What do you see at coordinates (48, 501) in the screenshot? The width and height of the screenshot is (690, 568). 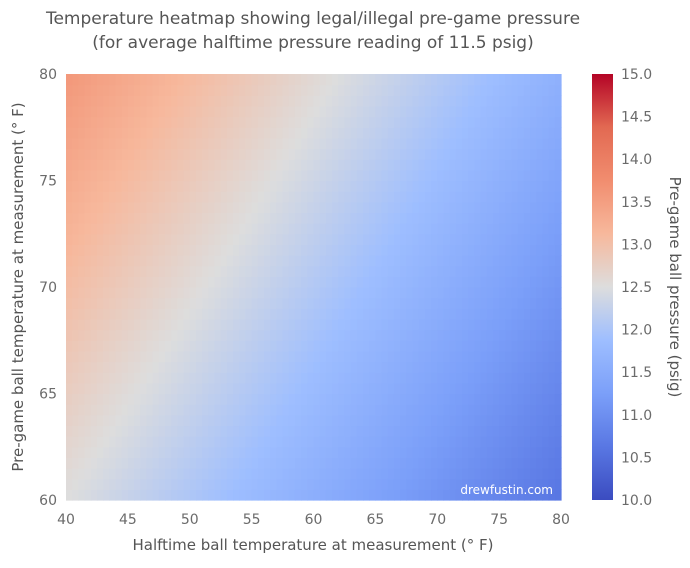 I see `y-tick-label: 60` at bounding box center [48, 501].